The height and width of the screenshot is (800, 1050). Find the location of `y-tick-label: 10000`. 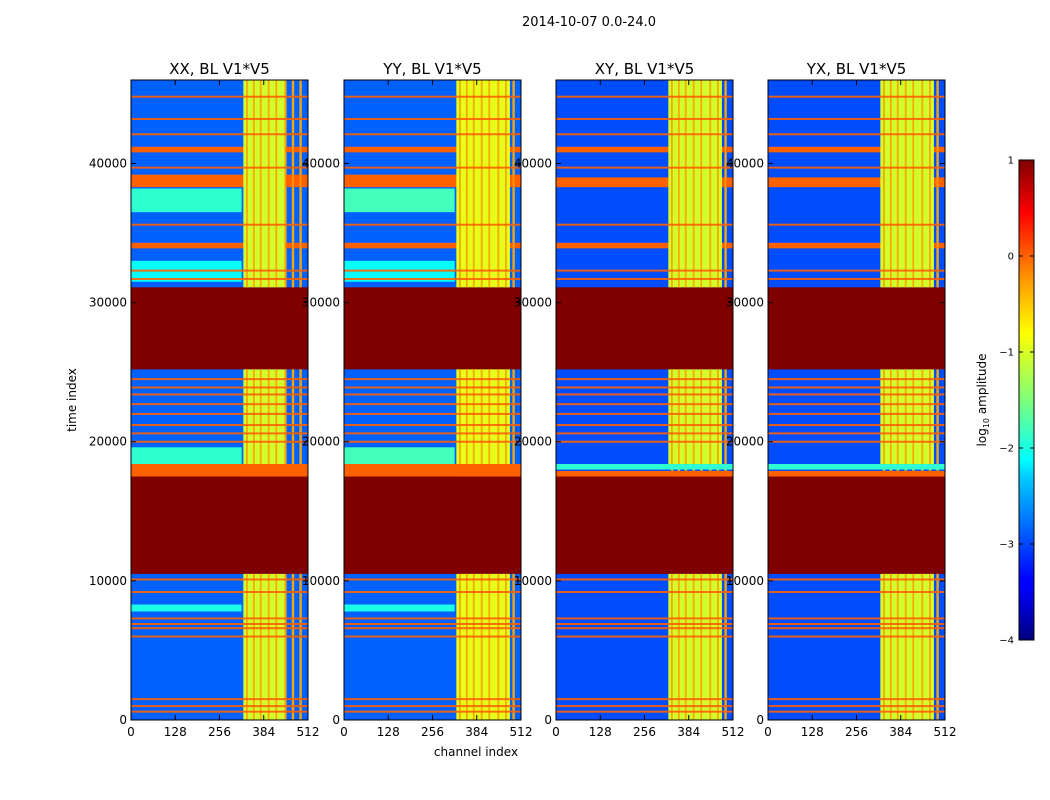

y-tick-label: 10000 is located at coordinates (108, 581).